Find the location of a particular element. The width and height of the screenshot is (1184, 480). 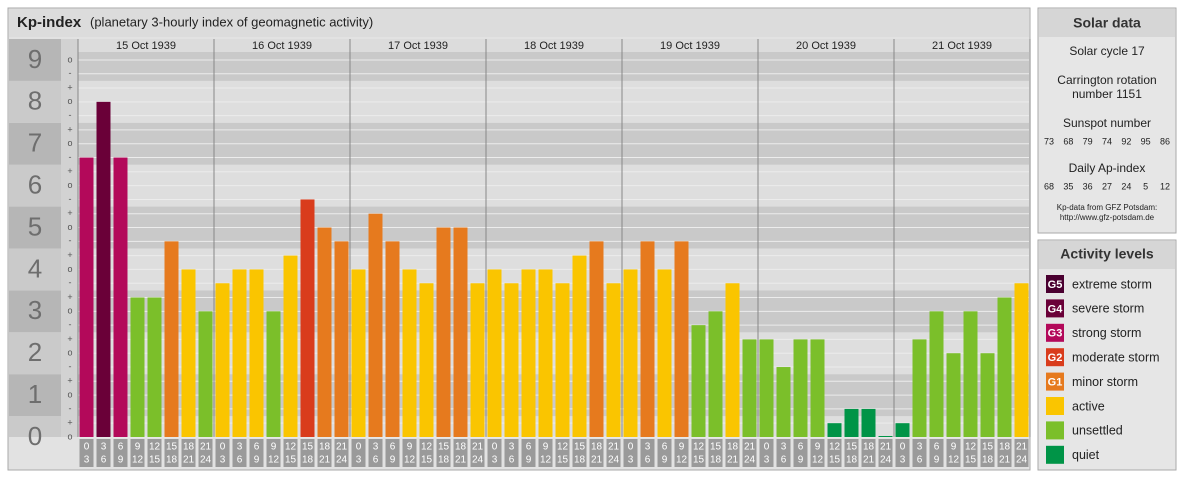

legend-badge: G3 is located at coordinates (1055, 334).